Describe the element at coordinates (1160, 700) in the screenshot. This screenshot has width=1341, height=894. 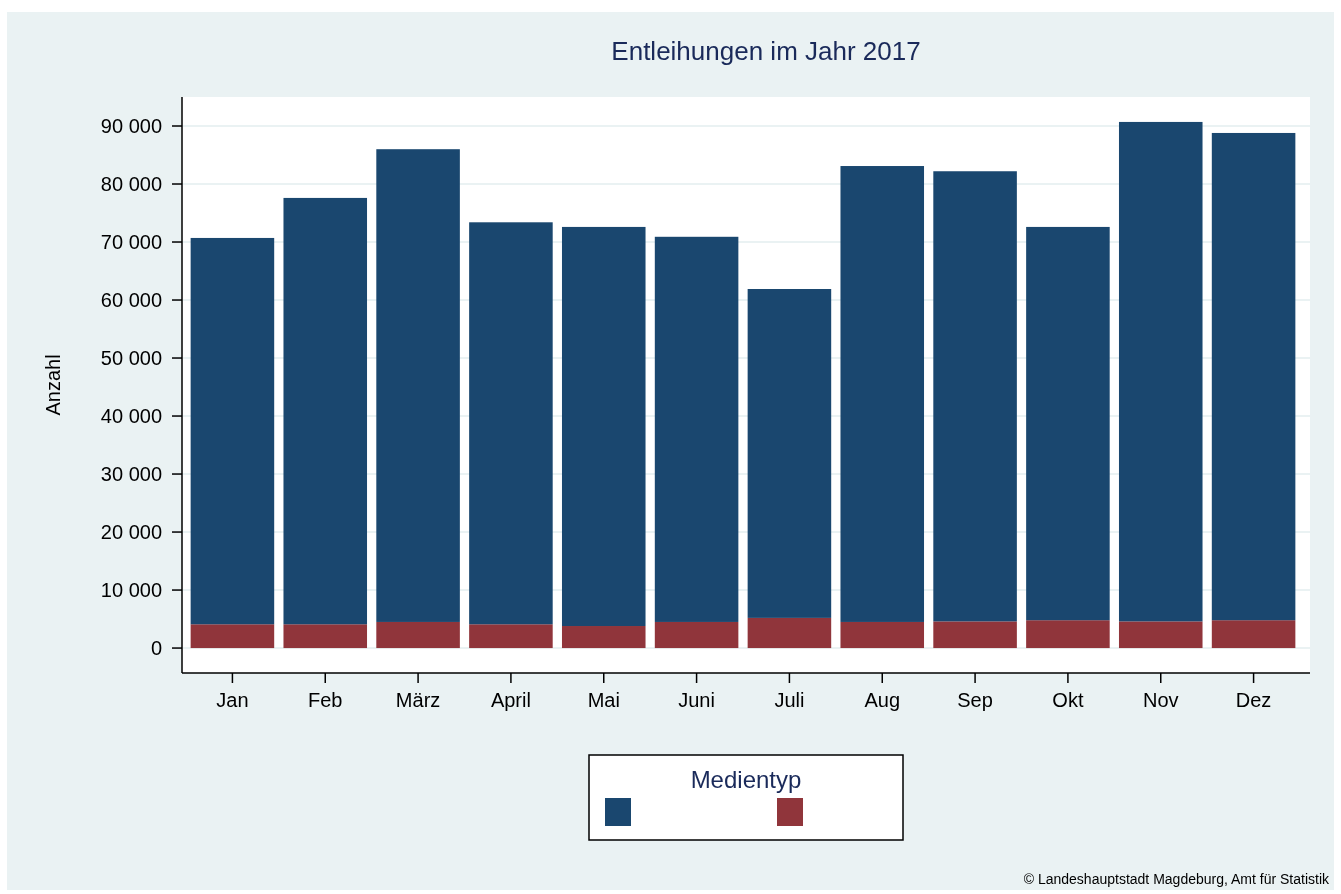
I see `x-tick-label: Nov` at that location.